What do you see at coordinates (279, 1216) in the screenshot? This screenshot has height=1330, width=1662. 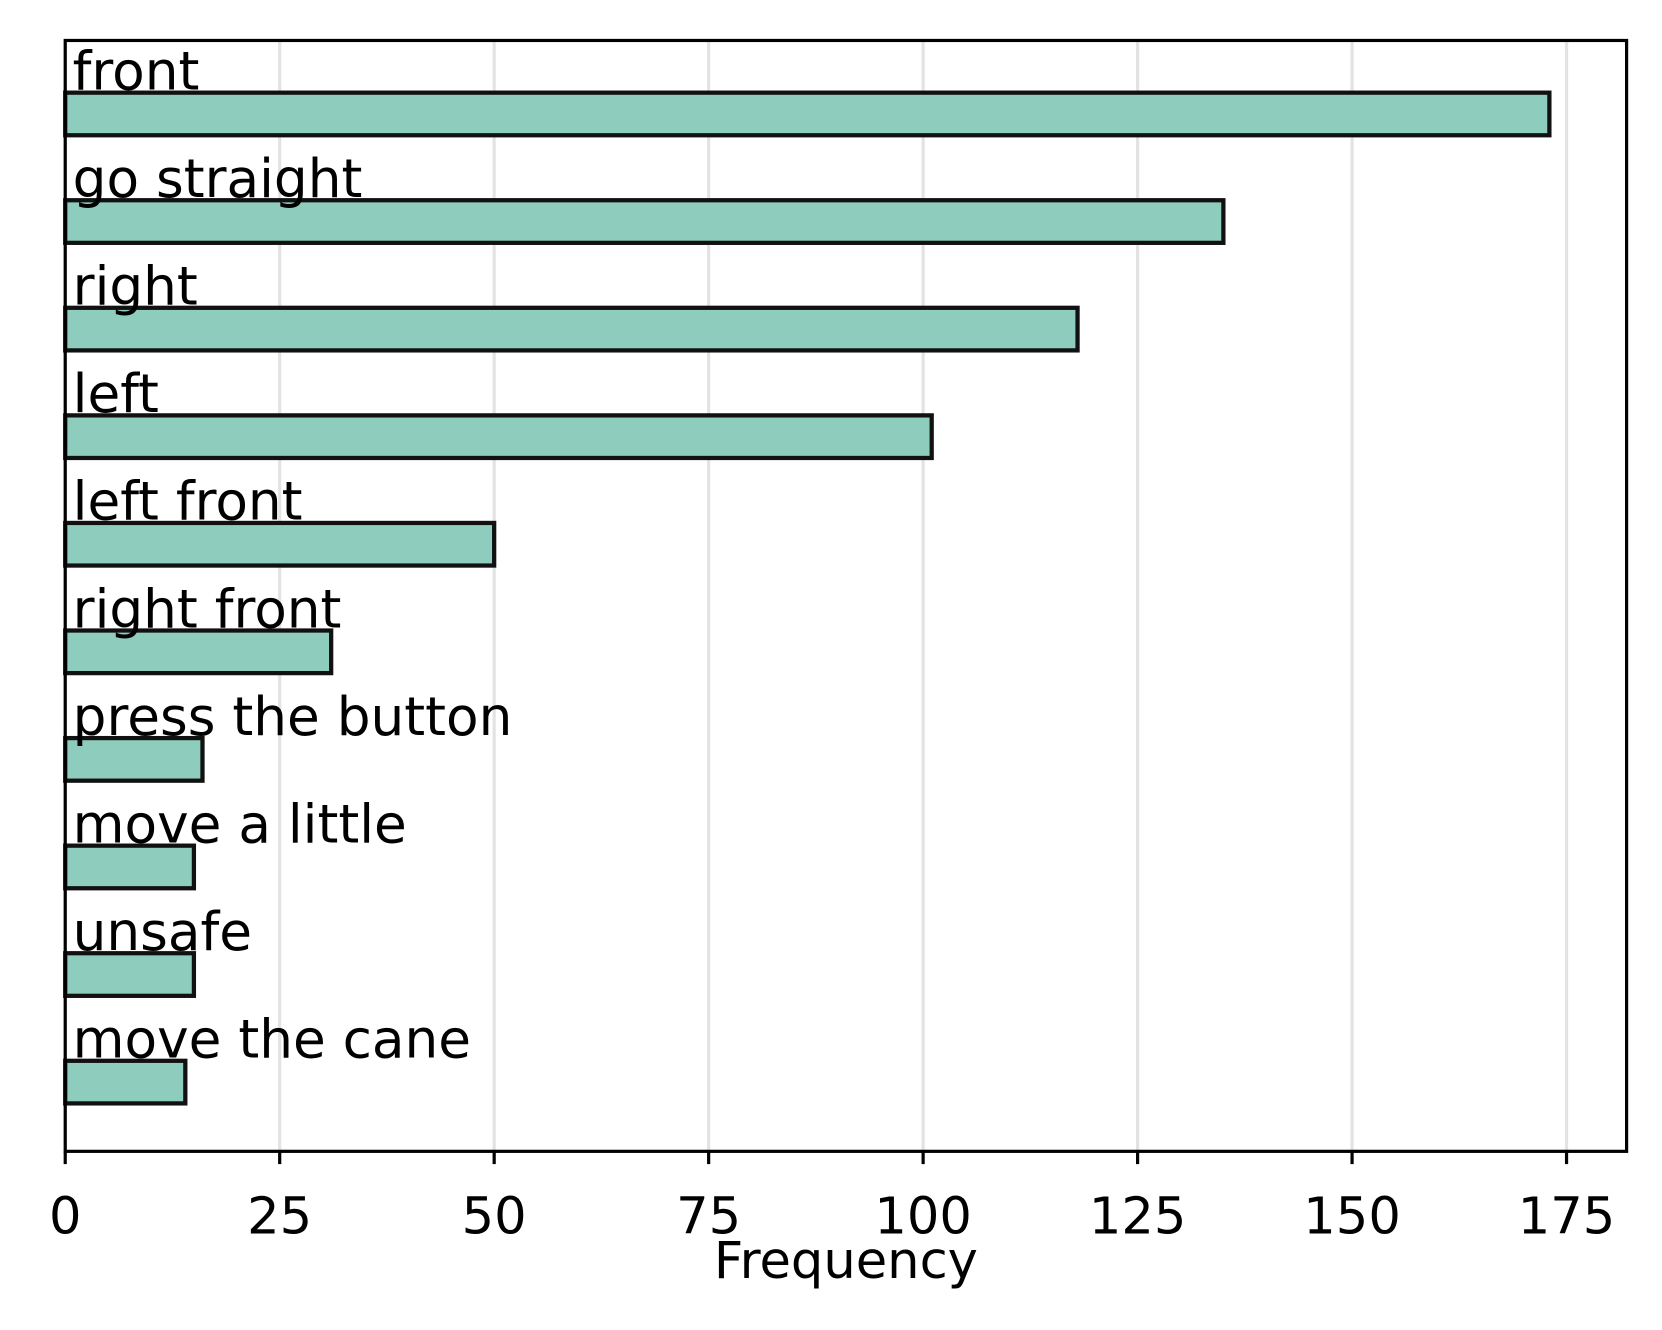 I see `x-tick-label: 25` at bounding box center [279, 1216].